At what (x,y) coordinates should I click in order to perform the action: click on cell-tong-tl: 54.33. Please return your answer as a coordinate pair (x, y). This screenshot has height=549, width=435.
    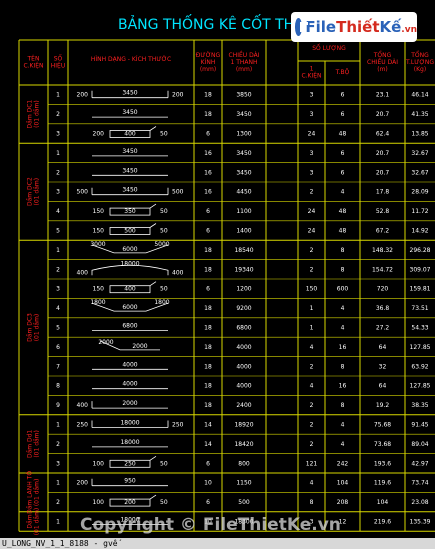
    Looking at the image, I should click on (419, 328).